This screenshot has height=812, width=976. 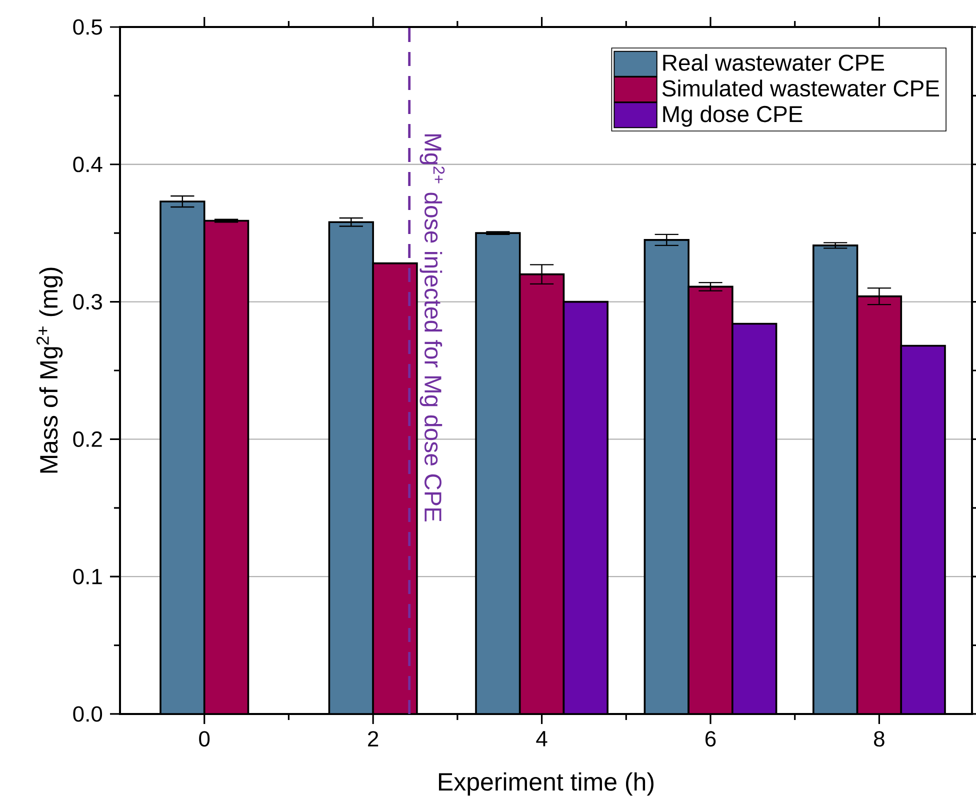 What do you see at coordinates (87, 576) in the screenshot?
I see `y-tick-label: 0.1` at bounding box center [87, 576].